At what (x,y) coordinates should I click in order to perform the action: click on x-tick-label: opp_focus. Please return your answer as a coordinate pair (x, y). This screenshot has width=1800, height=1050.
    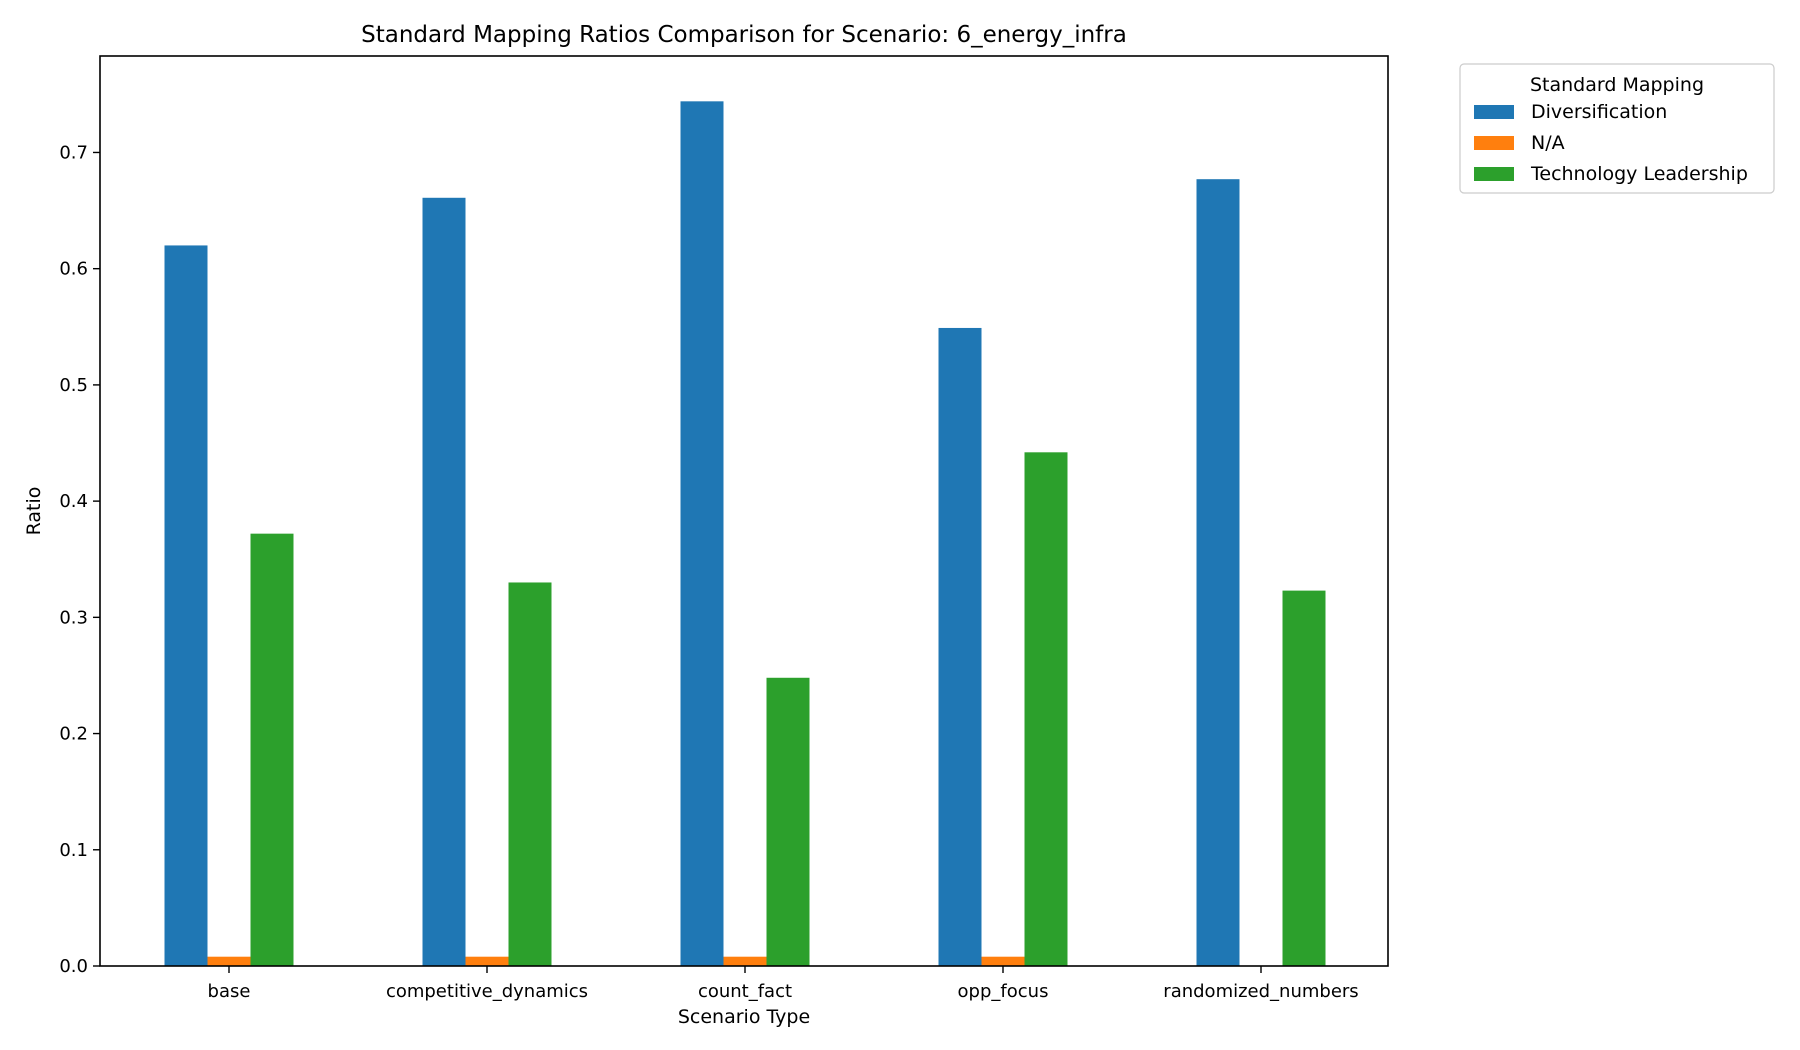
    Looking at the image, I should click on (1003, 991).